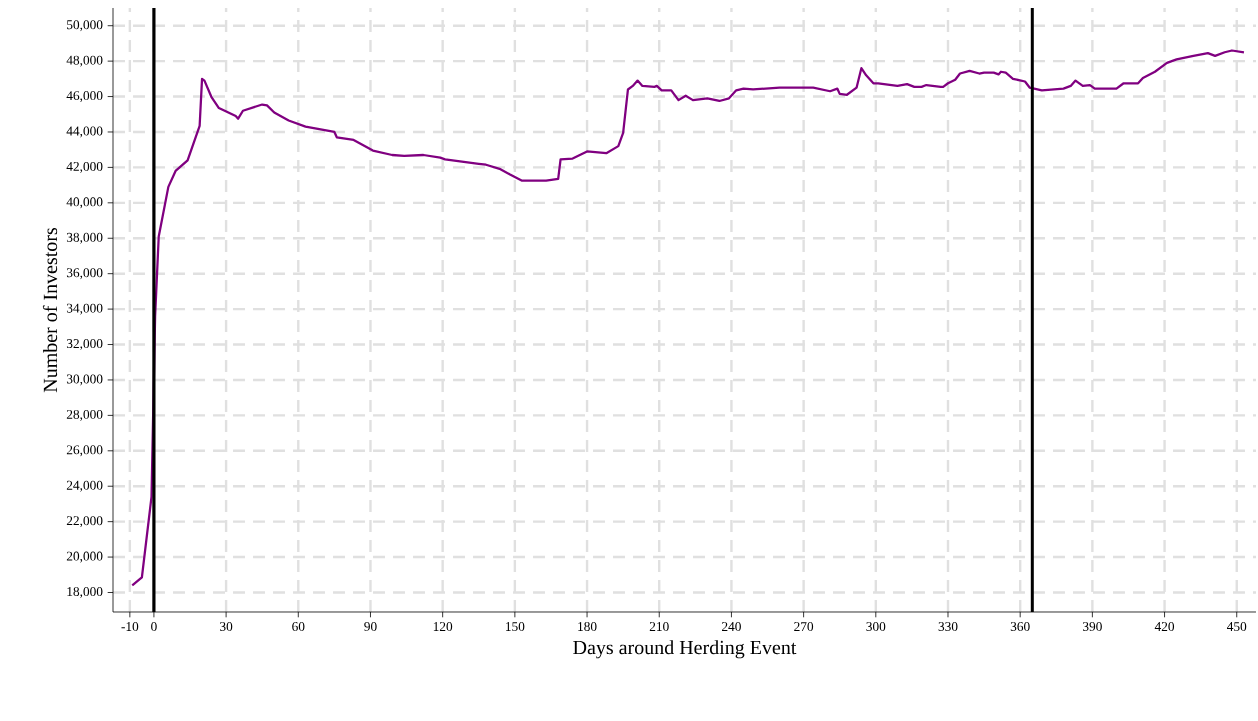  Describe the element at coordinates (84, 557) in the screenshot. I see `y-tick-label: 20,000` at that location.